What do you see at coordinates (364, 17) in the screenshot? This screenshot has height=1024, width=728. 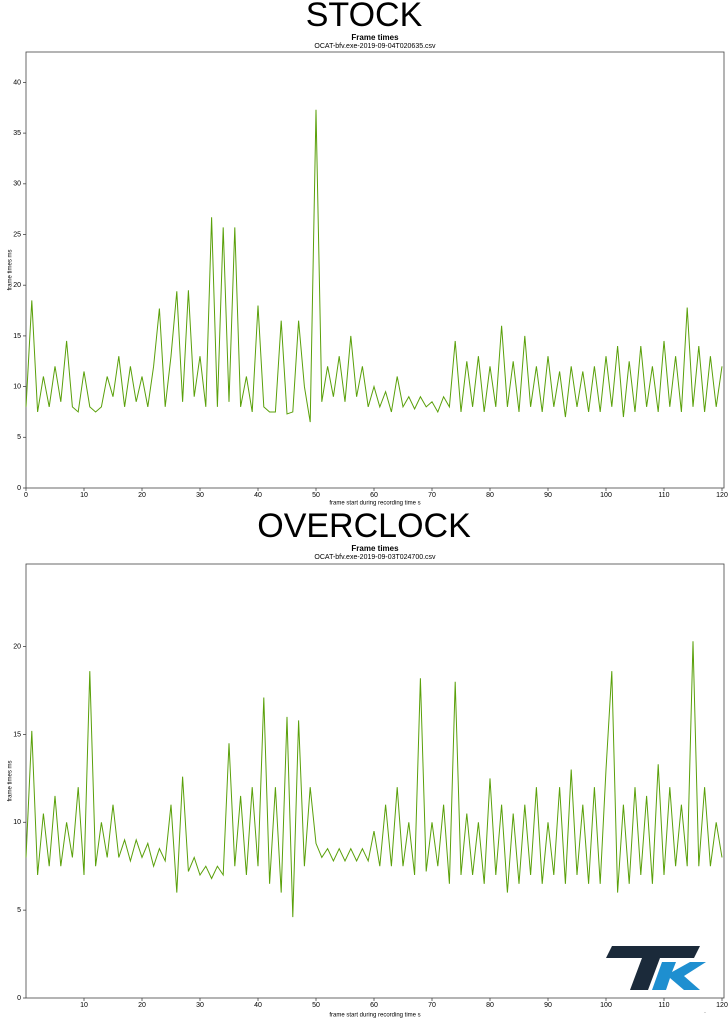 I see `chart-heading: STOCK` at bounding box center [364, 17].